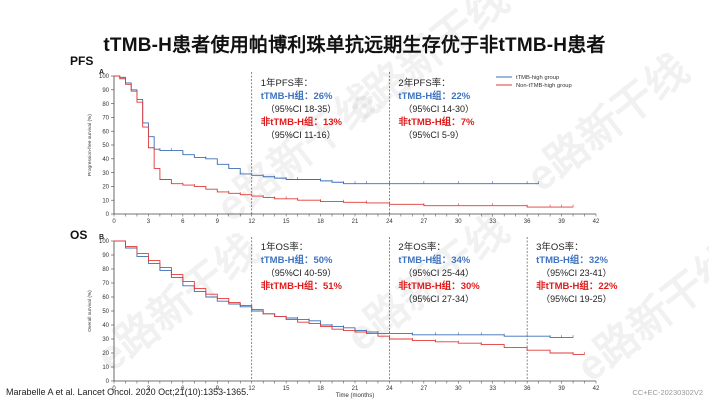 This screenshot has width=709, height=400. What do you see at coordinates (297, 260) in the screenshot?
I see `annotation-high-label: tTMB-H组：50%` at bounding box center [297, 260].